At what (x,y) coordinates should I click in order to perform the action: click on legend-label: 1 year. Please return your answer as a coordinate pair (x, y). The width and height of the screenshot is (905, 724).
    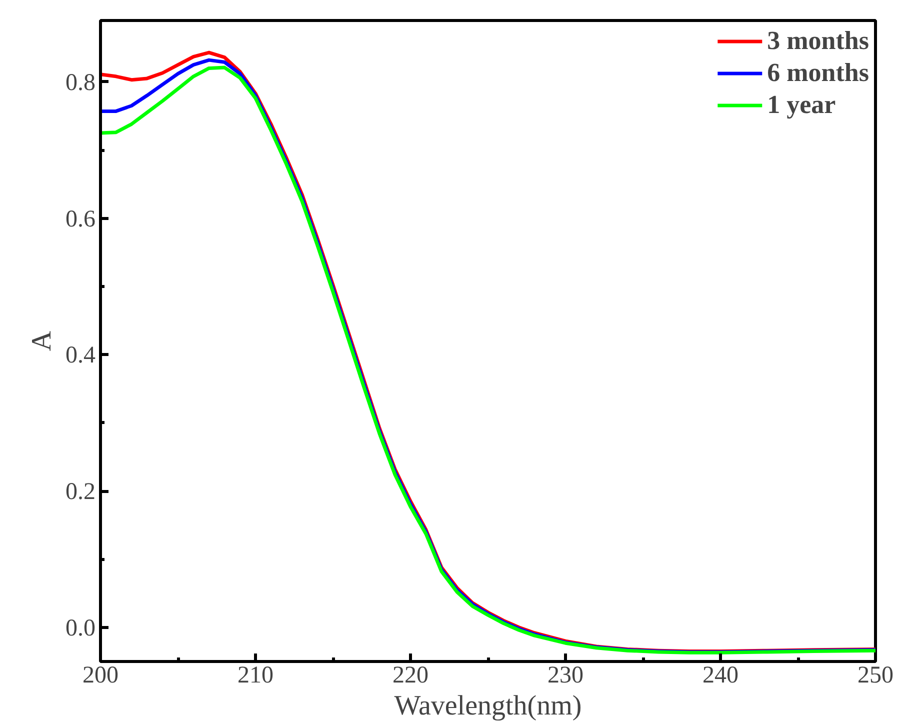
    Looking at the image, I should click on (801, 105).